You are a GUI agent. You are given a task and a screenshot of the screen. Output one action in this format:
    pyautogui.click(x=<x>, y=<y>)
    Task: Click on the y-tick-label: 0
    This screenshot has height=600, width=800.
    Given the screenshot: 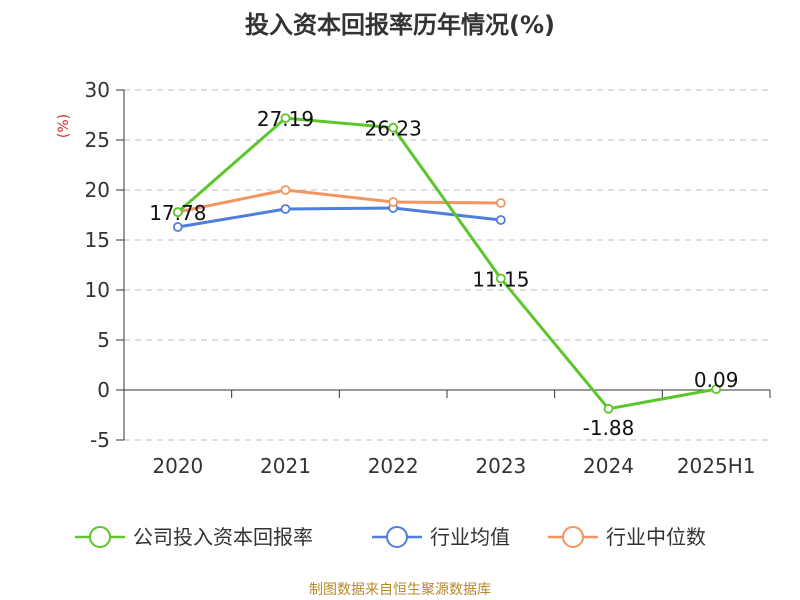 What is the action you would take?
    pyautogui.click(x=103, y=390)
    